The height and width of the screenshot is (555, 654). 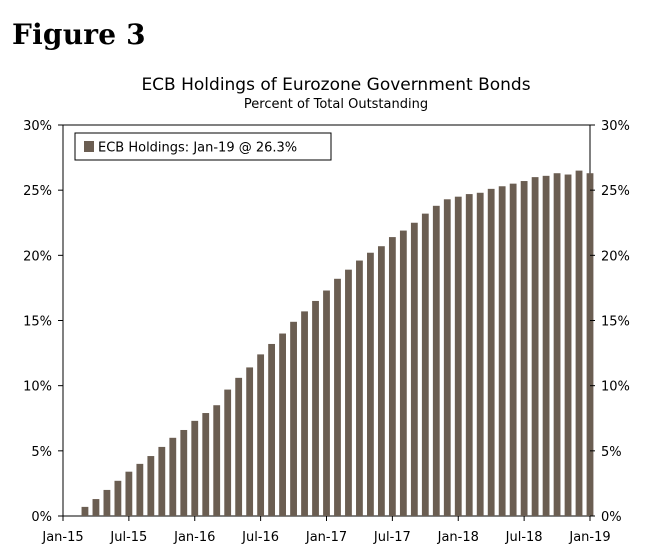 I want to click on legend-label: ECB Holdings: Jan-19 @ 26.3%, so click(x=197, y=148).